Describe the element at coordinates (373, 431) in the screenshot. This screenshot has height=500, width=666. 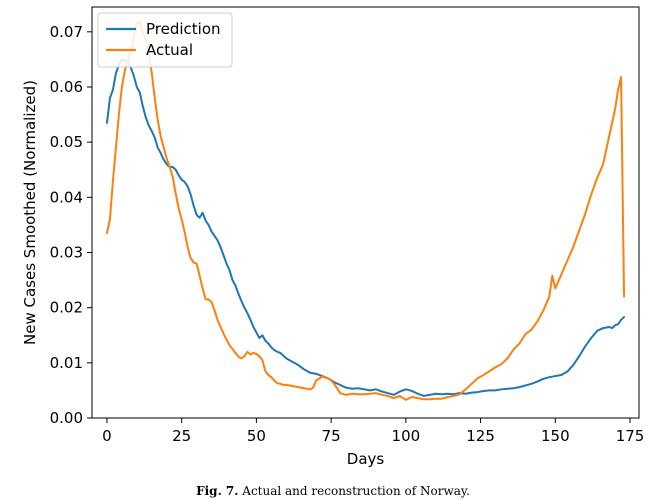
I see `x-axis-ticks: 0 25 50 75 100 125 150 175` at that location.